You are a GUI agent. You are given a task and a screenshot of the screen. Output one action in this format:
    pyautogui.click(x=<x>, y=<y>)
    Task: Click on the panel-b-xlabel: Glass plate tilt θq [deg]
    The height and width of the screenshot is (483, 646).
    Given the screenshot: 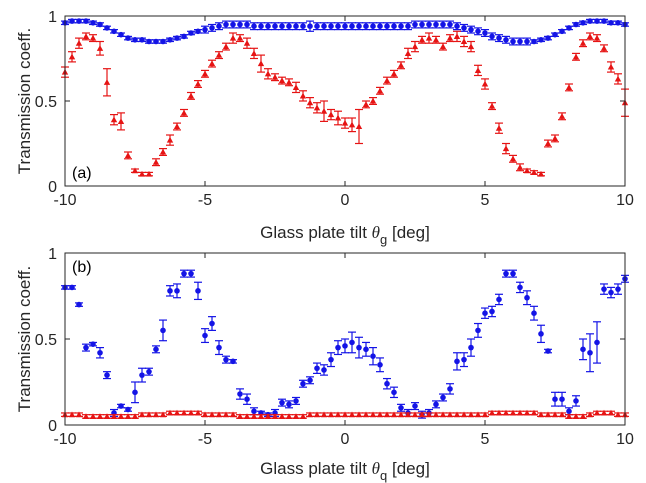 What is the action you would take?
    pyautogui.click(x=345, y=471)
    